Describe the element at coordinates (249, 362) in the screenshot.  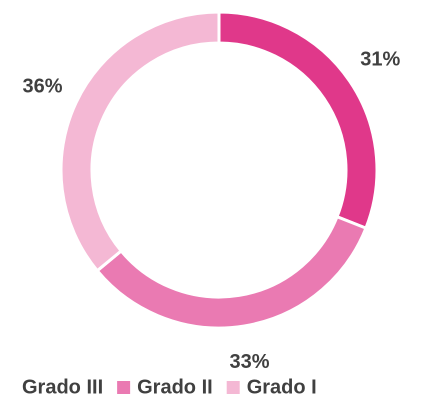
I see `data-label: 33%` at that location.